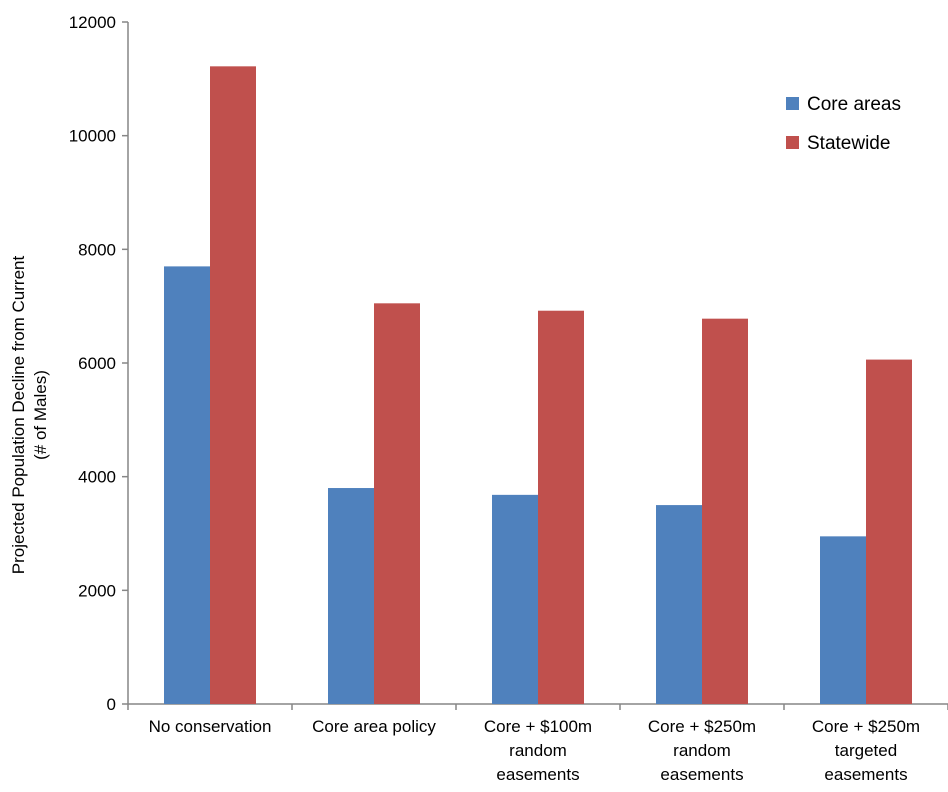  I want to click on x-tick-label-line: No conservation, so click(210, 726).